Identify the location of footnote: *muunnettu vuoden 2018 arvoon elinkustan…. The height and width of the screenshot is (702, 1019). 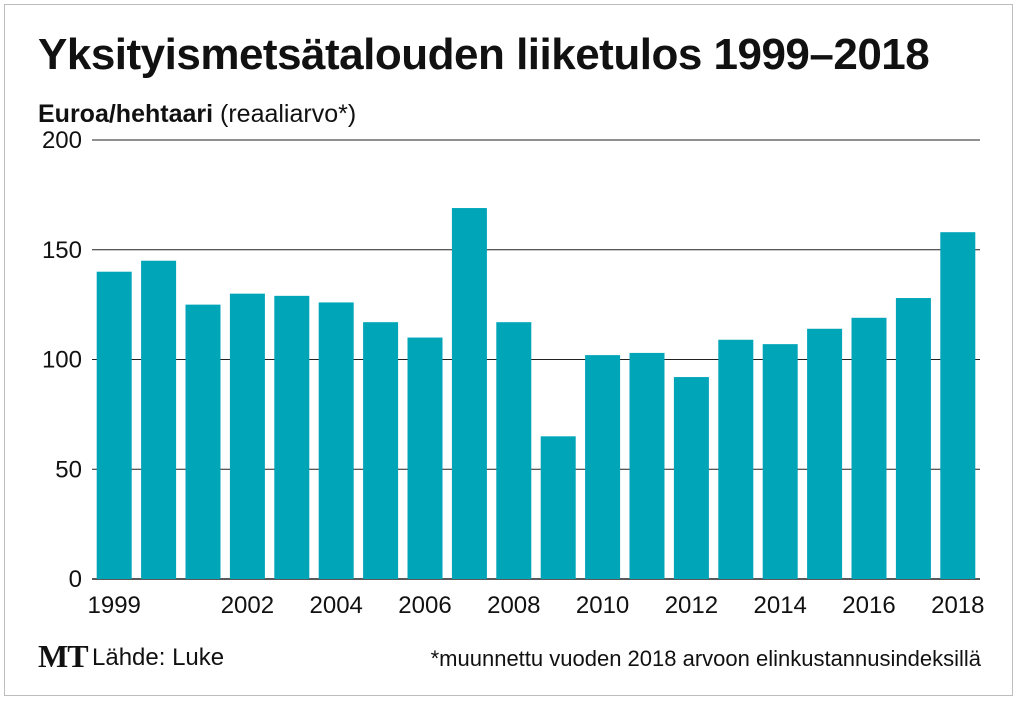
(705, 658).